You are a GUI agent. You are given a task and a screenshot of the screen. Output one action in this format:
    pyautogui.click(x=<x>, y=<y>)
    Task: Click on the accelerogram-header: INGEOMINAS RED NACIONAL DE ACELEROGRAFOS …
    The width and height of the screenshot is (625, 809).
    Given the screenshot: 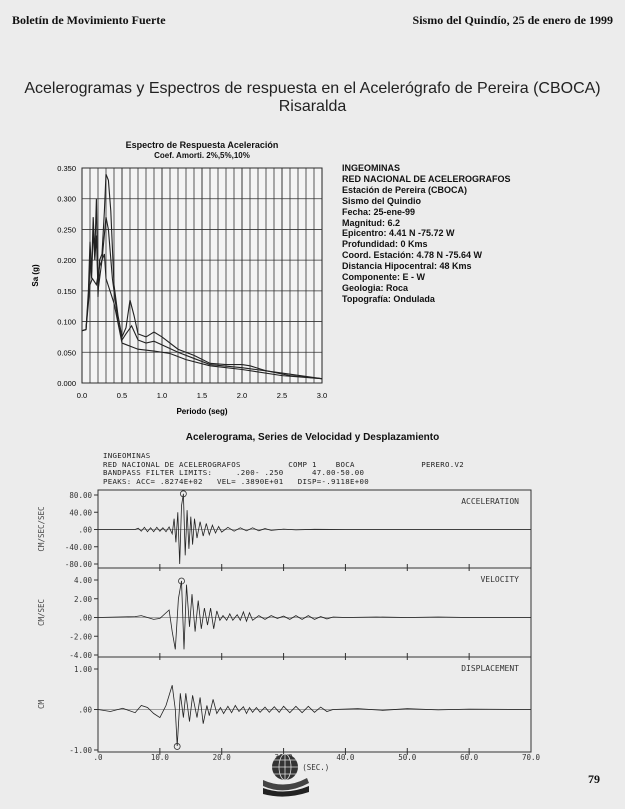 What is the action you would take?
    pyautogui.click(x=283, y=468)
    